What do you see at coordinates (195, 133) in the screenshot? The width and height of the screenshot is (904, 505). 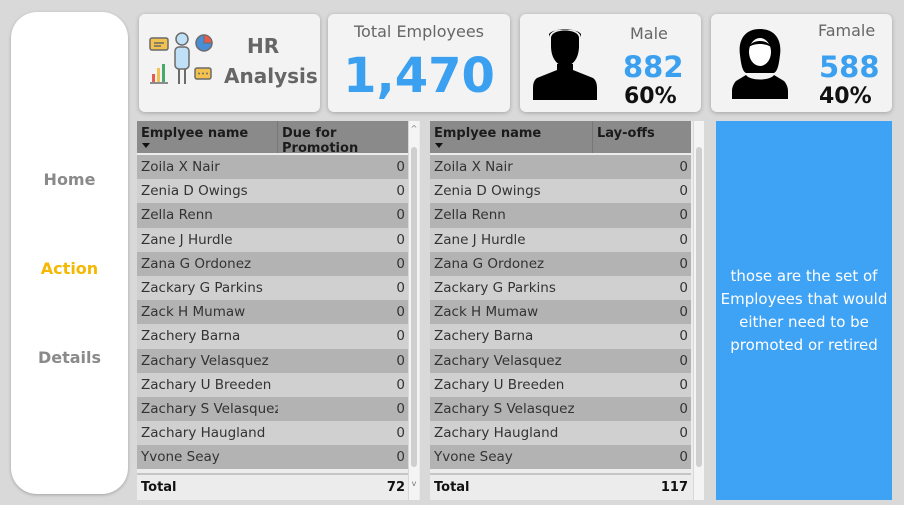 I see `promotion-col-name-label: Emplyee name` at bounding box center [195, 133].